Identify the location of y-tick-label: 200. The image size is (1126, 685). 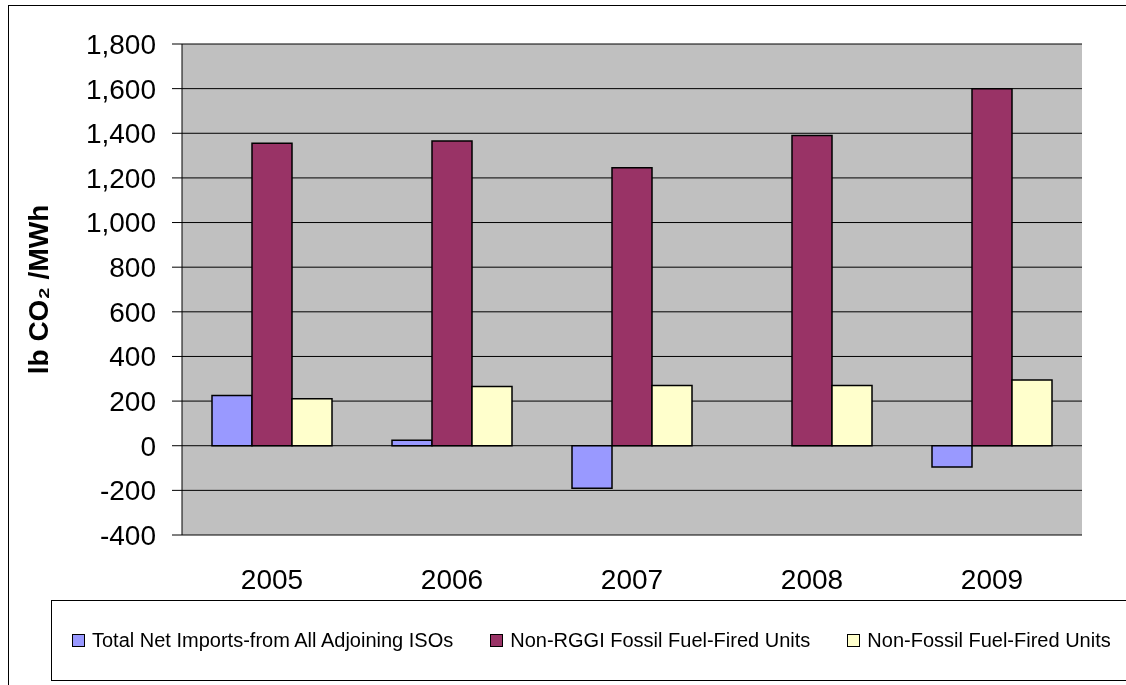
(132, 402).